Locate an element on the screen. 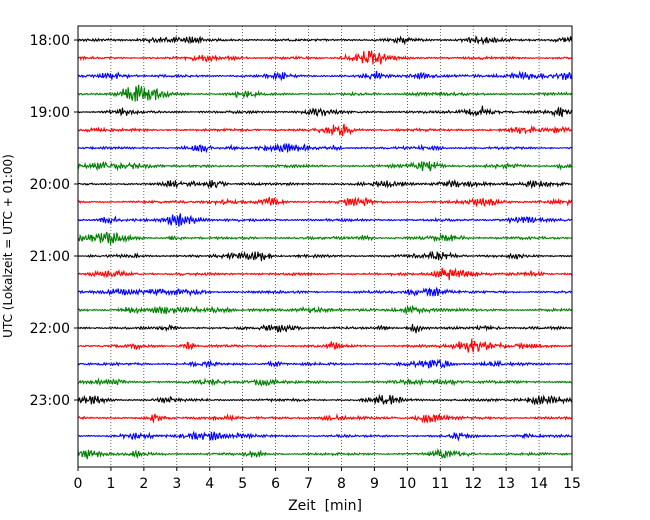 The width and height of the screenshot is (650, 520). x-tick-label: 13 is located at coordinates (506, 484).